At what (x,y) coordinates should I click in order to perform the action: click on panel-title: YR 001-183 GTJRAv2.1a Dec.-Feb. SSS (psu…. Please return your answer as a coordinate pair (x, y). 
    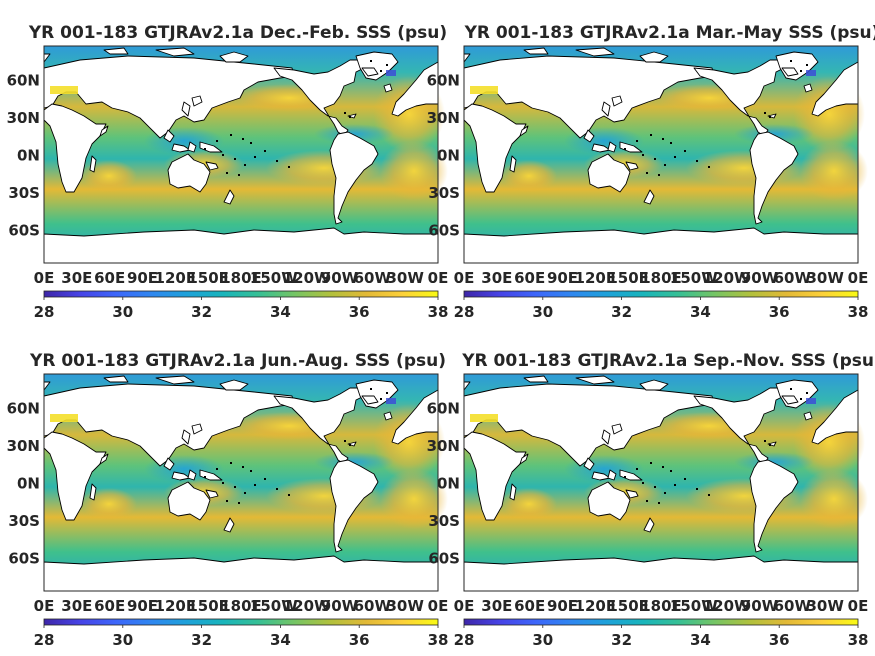
    Looking at the image, I should click on (237, 33).